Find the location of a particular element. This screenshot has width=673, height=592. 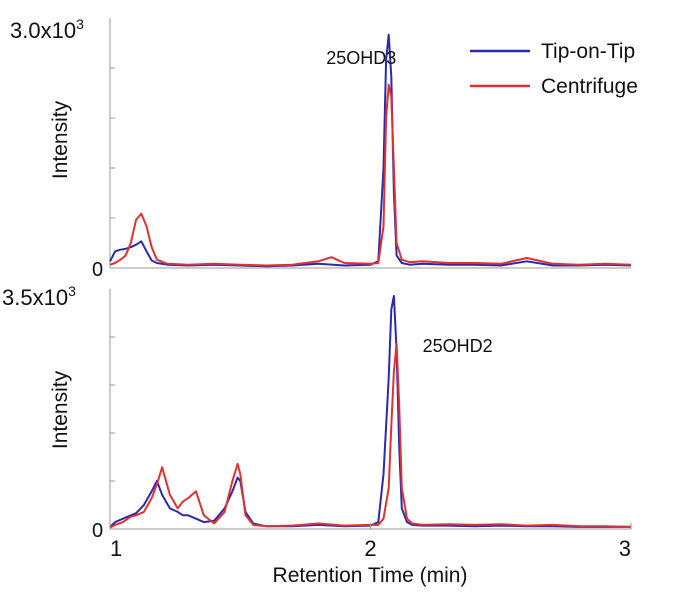

top-y-zero-label: 0 is located at coordinates (97, 270).